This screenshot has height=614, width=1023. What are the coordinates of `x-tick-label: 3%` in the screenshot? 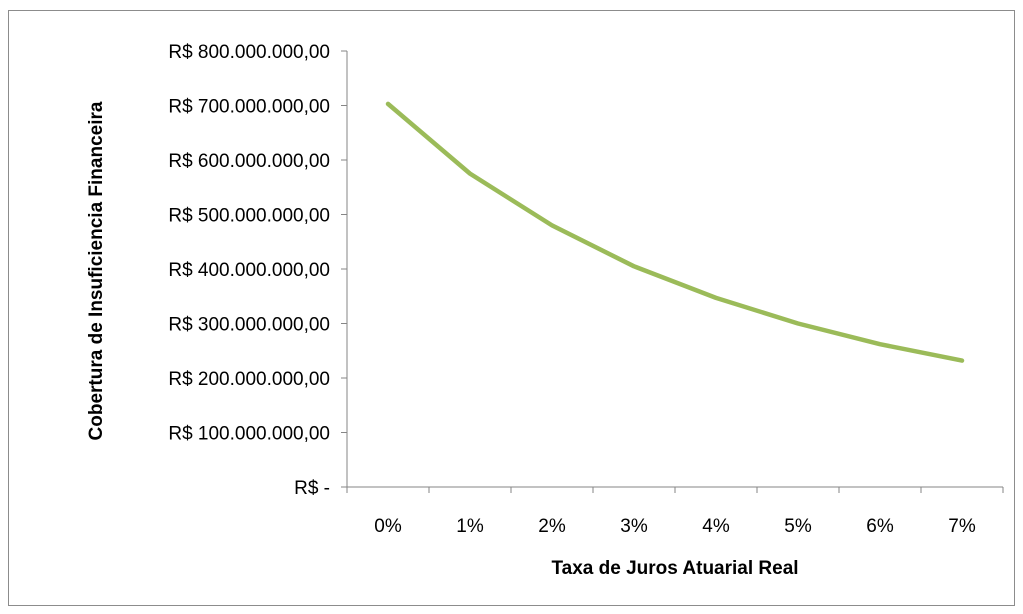 It's located at (634, 526).